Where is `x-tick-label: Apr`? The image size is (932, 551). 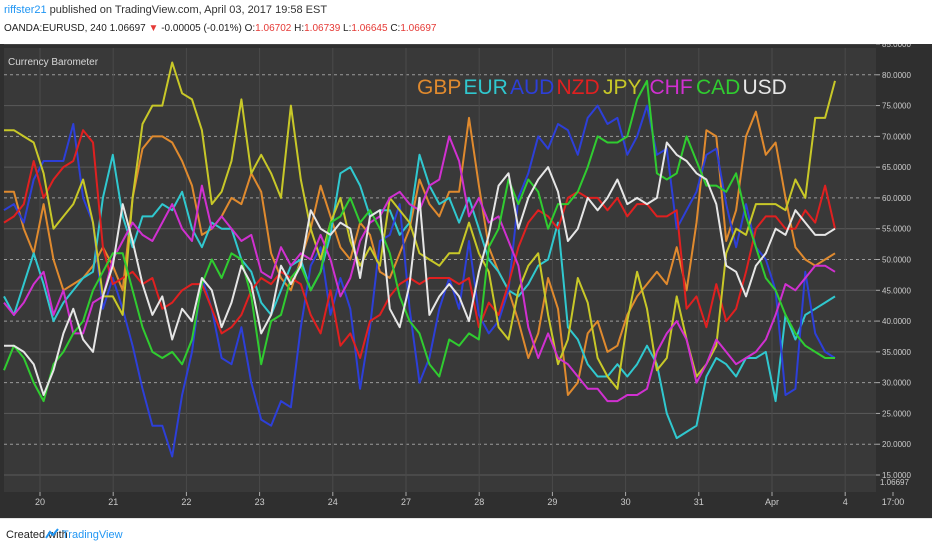
x-tick-label: Apr is located at coordinates (772, 502).